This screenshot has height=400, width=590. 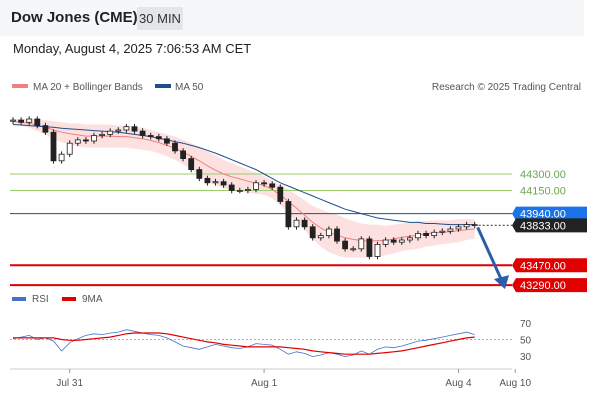 What do you see at coordinates (543, 215) in the screenshot?
I see `level-badge-label: 43940.00` at bounding box center [543, 215].